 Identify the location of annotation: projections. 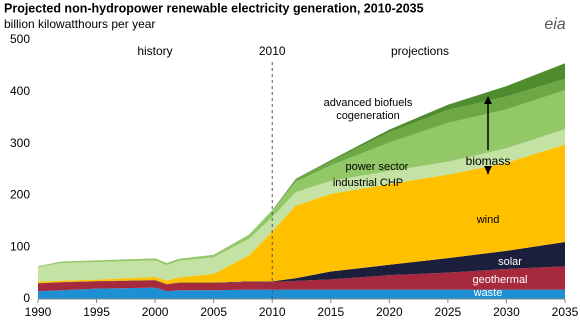
(420, 51).